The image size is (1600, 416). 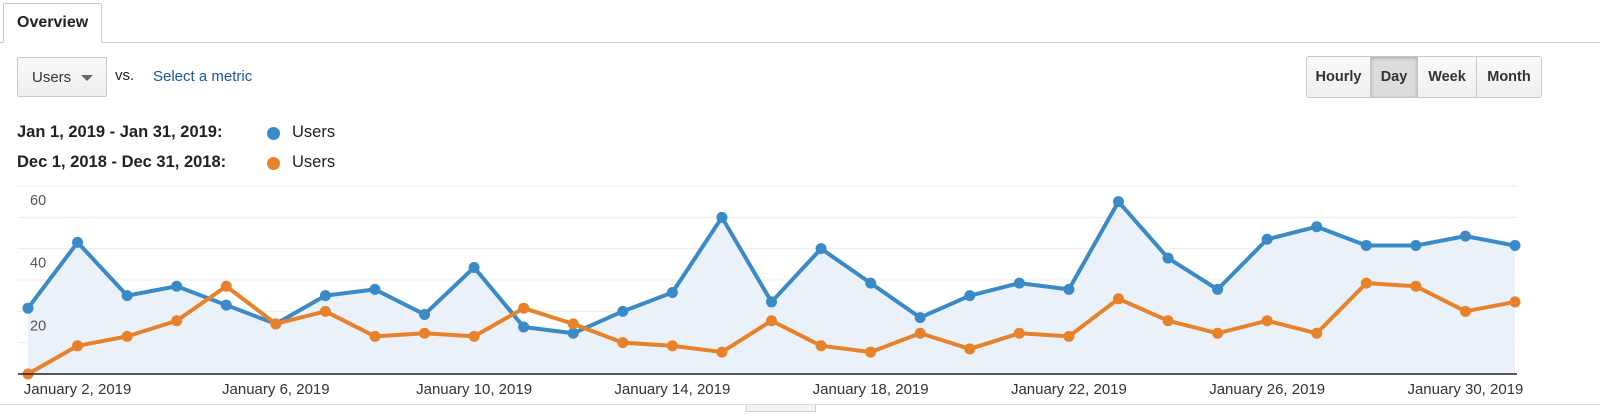 What do you see at coordinates (273, 163) in the screenshot?
I see `legend-dot-previous` at bounding box center [273, 163].